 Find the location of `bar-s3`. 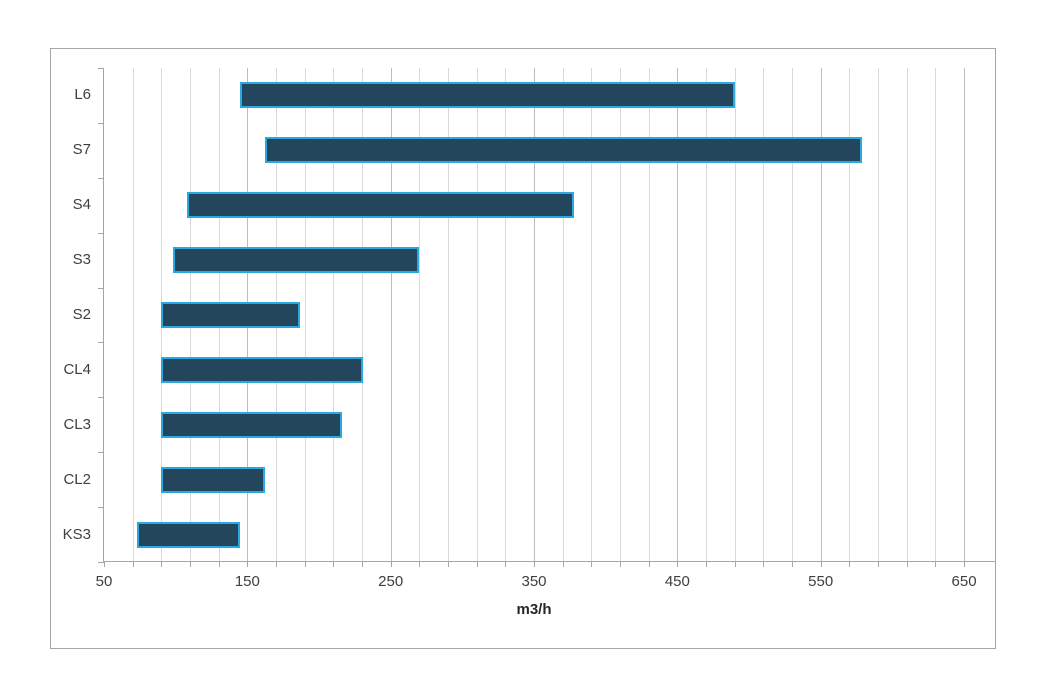

bar-s3 is located at coordinates (296, 260).